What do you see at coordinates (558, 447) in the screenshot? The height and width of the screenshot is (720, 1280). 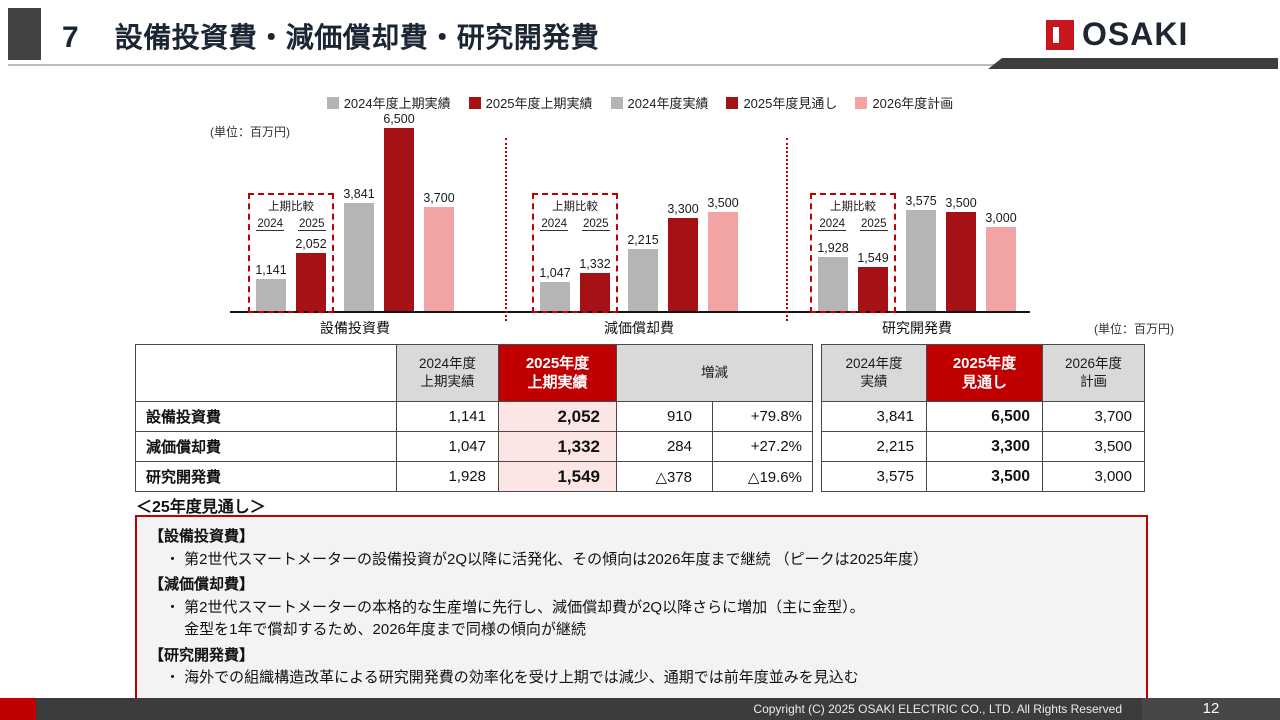 I see `cell-h1-2025: 1,332` at bounding box center [558, 447].